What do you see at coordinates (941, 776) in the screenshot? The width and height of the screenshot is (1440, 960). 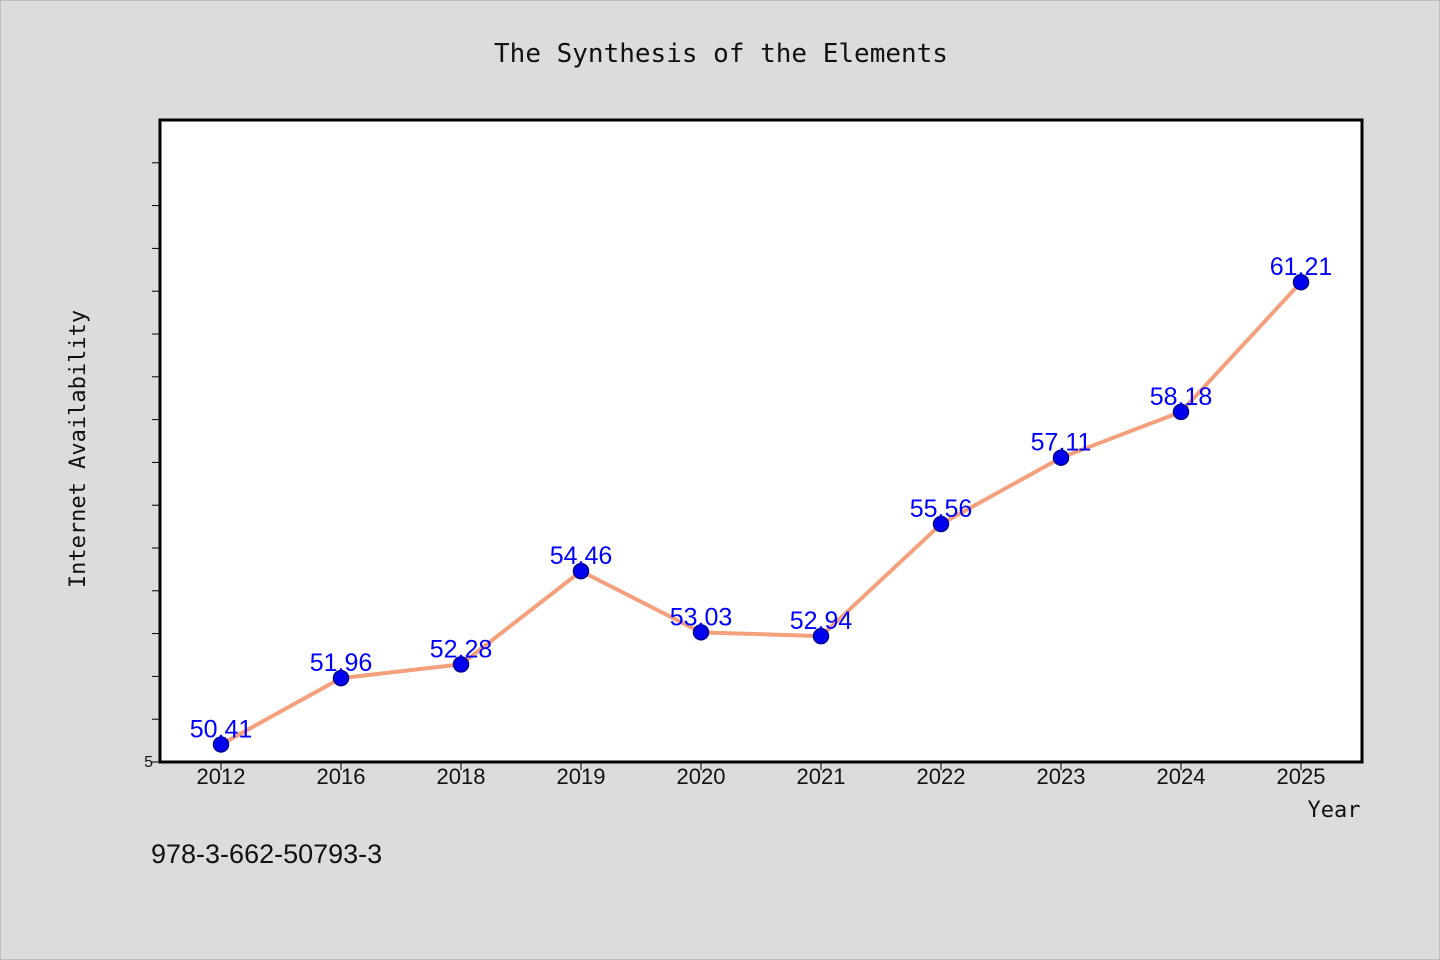 I see `x-tick-label: 2022` at bounding box center [941, 776].